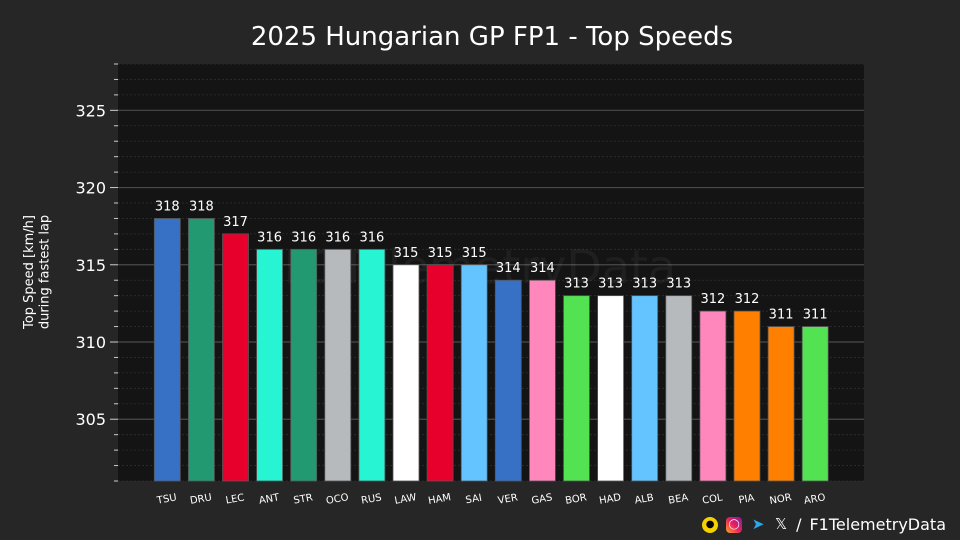 This screenshot has width=960, height=540. What do you see at coordinates (781, 315) in the screenshot?
I see `data-label-nor: 311` at bounding box center [781, 315].